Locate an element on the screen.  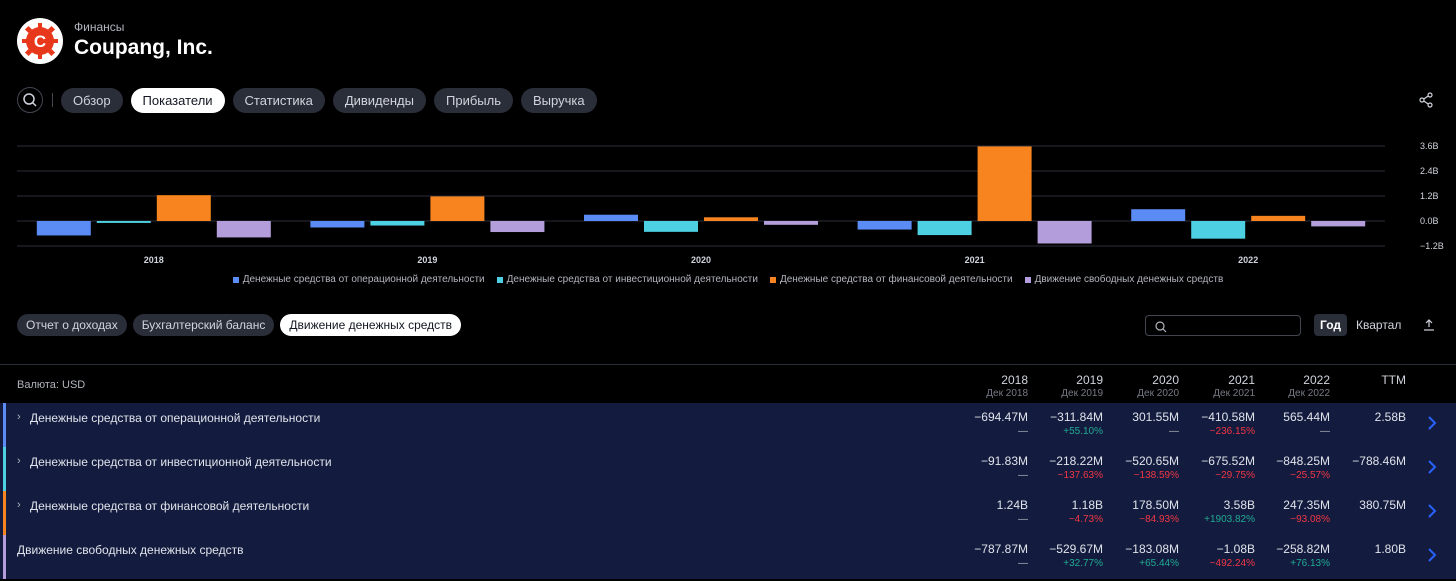
y-tick-label: 1.2B is located at coordinates (1429, 196).